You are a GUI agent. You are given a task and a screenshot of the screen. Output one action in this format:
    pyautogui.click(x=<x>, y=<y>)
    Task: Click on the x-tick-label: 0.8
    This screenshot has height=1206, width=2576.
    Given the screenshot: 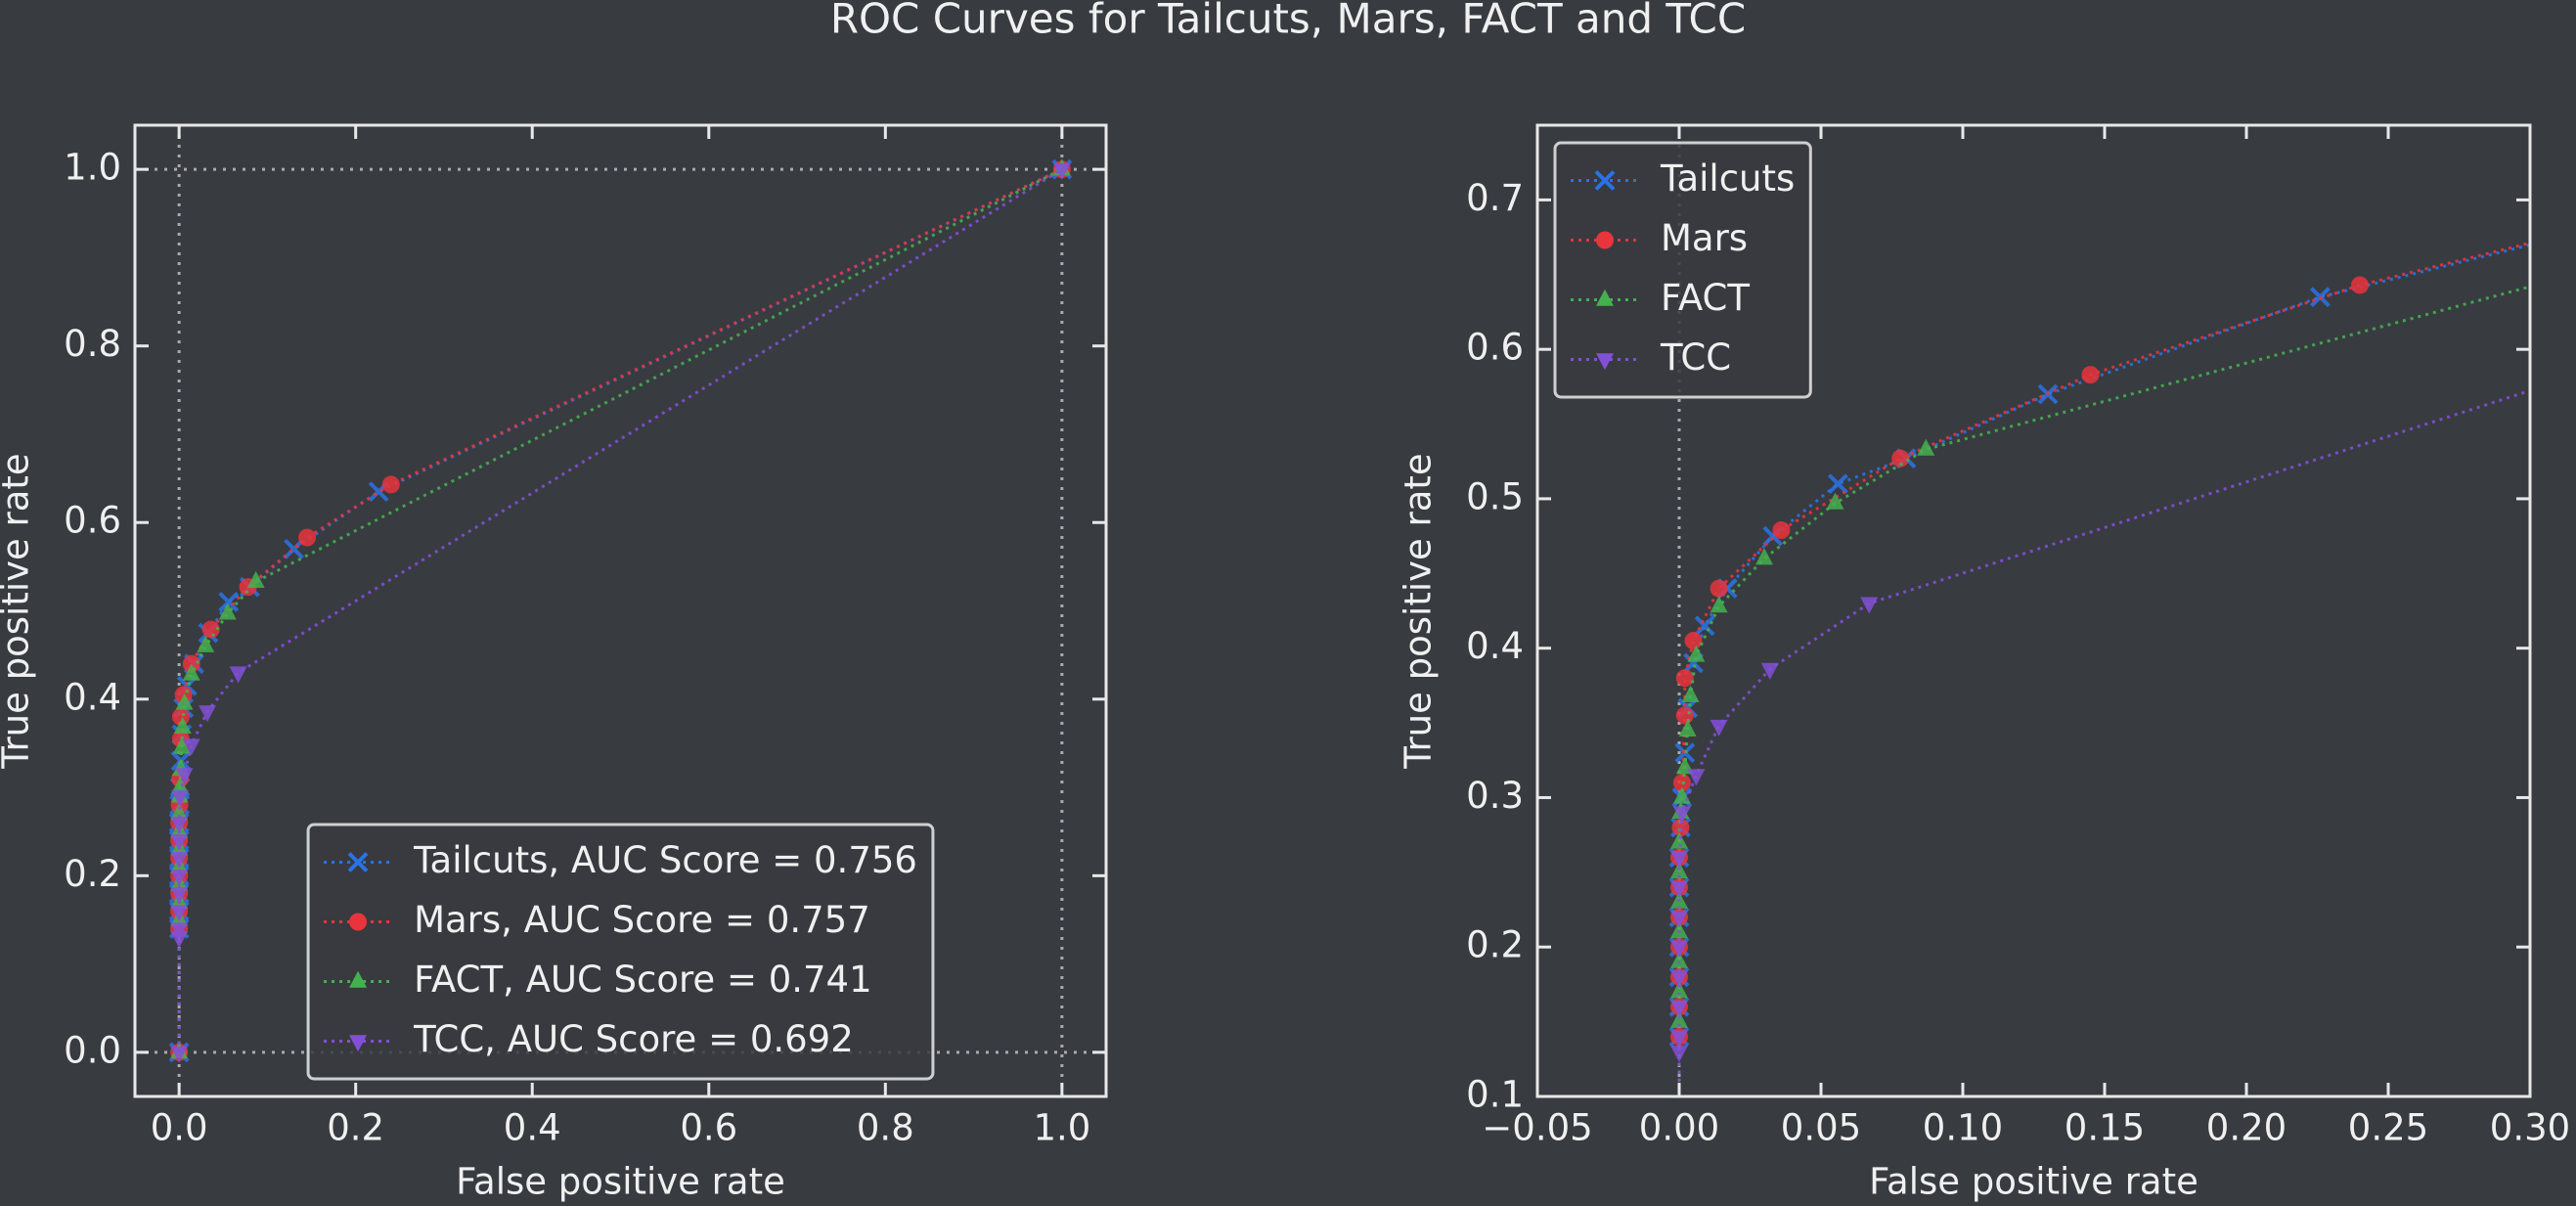 What is the action you would take?
    pyautogui.click(x=886, y=1128)
    